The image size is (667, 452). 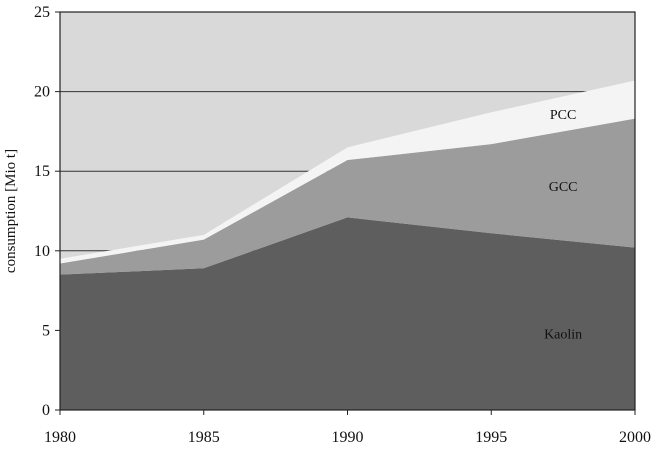 I want to click on series-label-gcc: GCC, so click(x=563, y=187).